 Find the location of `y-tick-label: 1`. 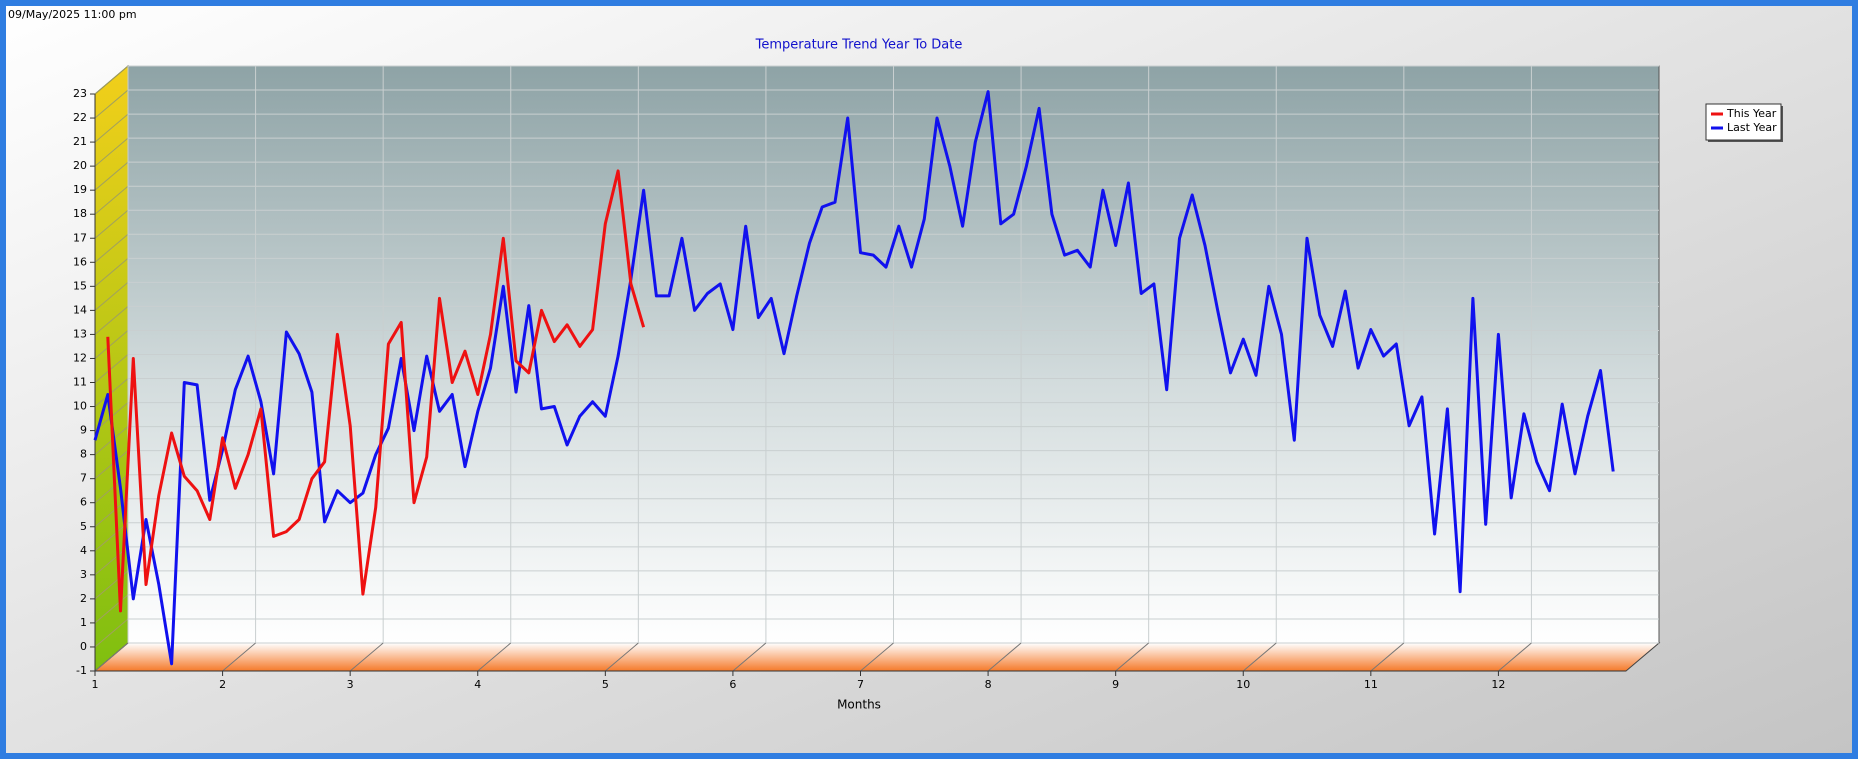

y-tick-label: 1 is located at coordinates (83, 622).